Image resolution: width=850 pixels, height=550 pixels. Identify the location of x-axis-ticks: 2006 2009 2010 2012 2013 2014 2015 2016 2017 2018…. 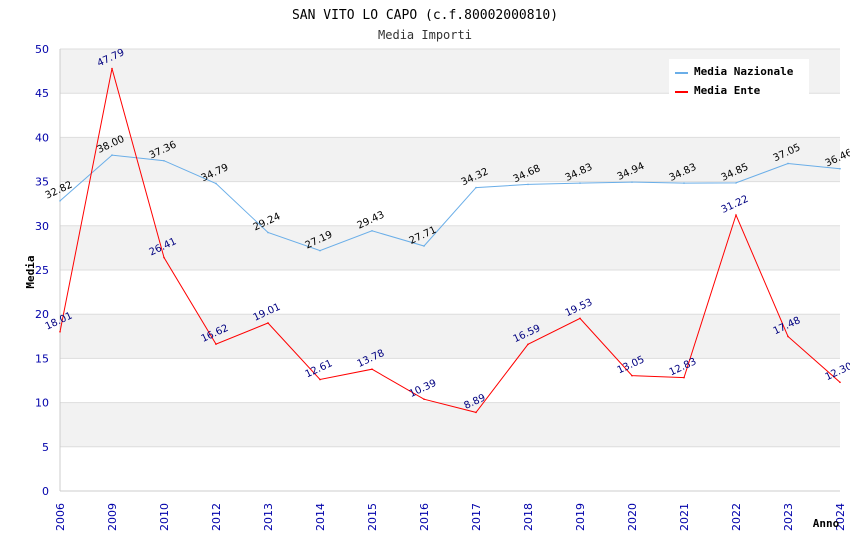
(450, 517).